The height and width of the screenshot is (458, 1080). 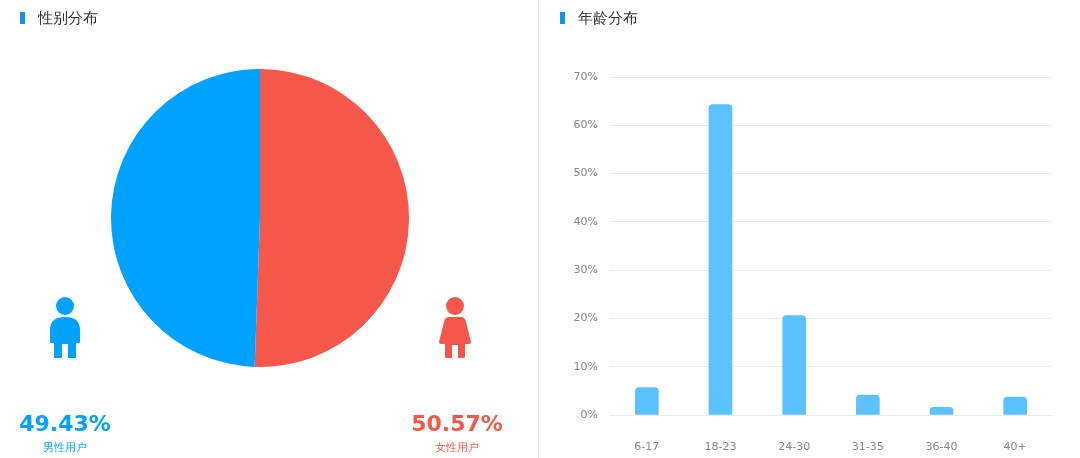 I want to click on chart-title: 性别分布, so click(x=68, y=18).